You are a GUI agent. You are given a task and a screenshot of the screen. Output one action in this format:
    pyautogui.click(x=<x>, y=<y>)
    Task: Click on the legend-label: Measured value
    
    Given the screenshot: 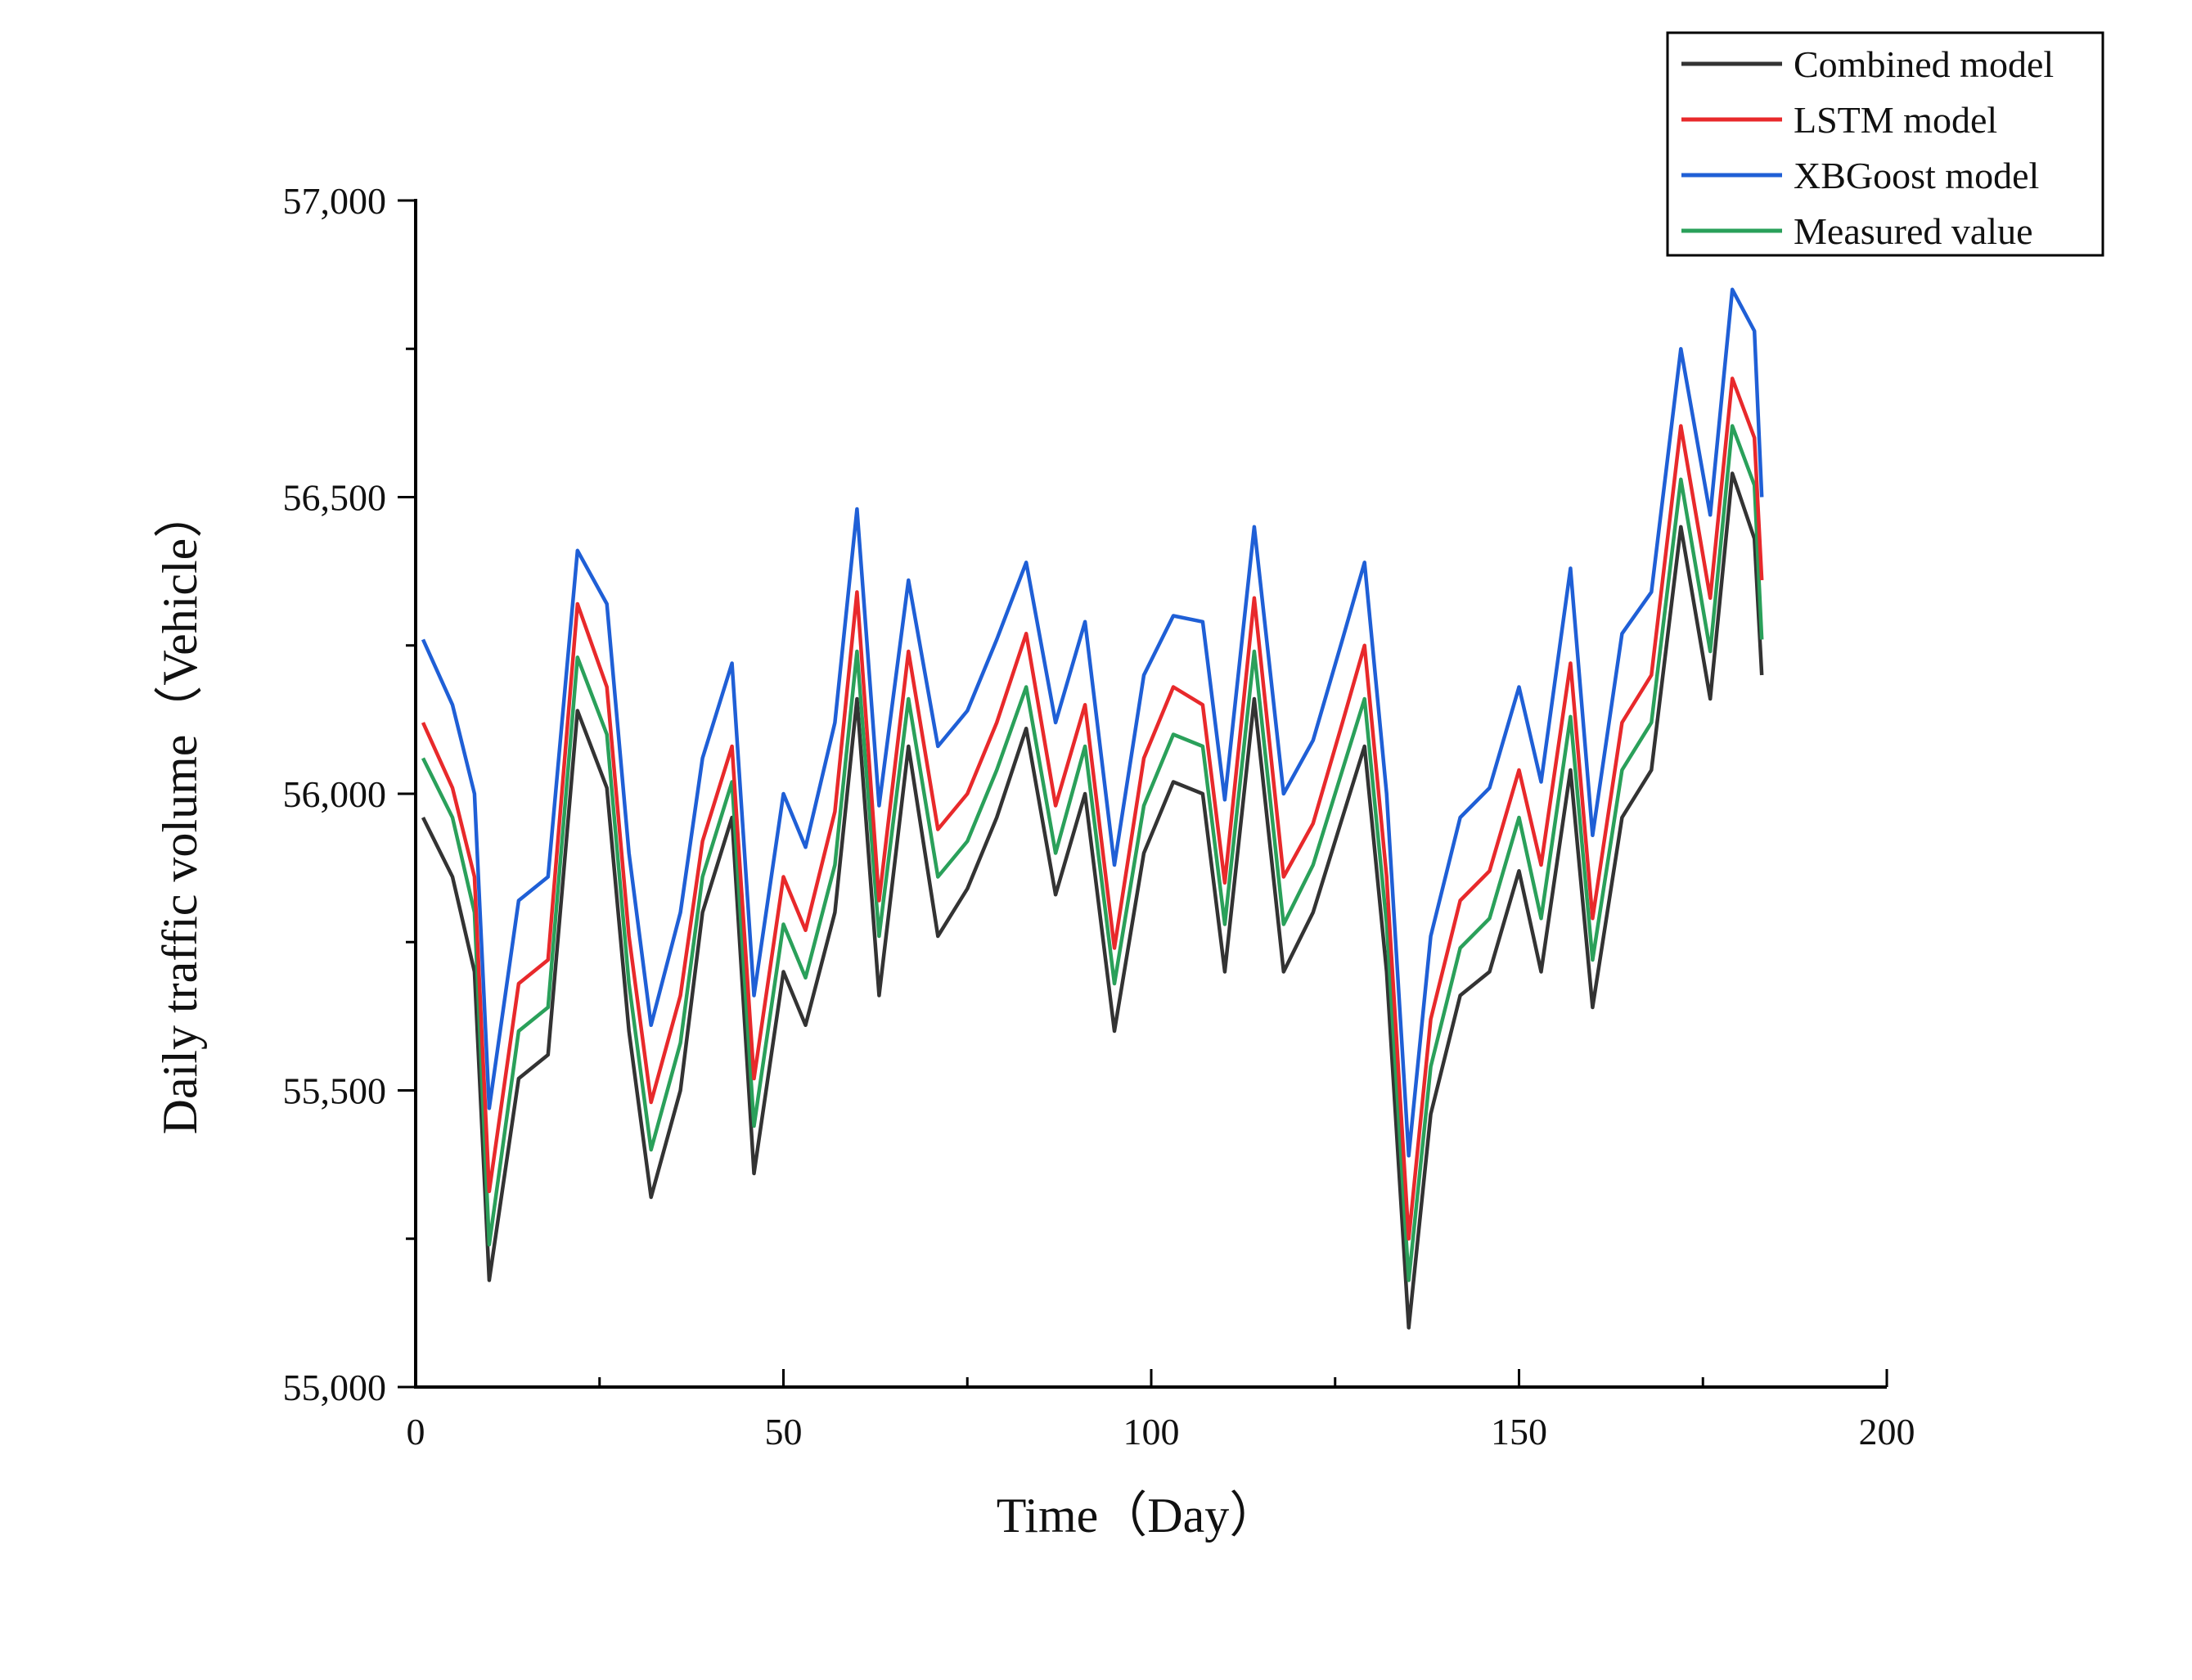 What is the action you would take?
    pyautogui.click(x=1913, y=231)
    